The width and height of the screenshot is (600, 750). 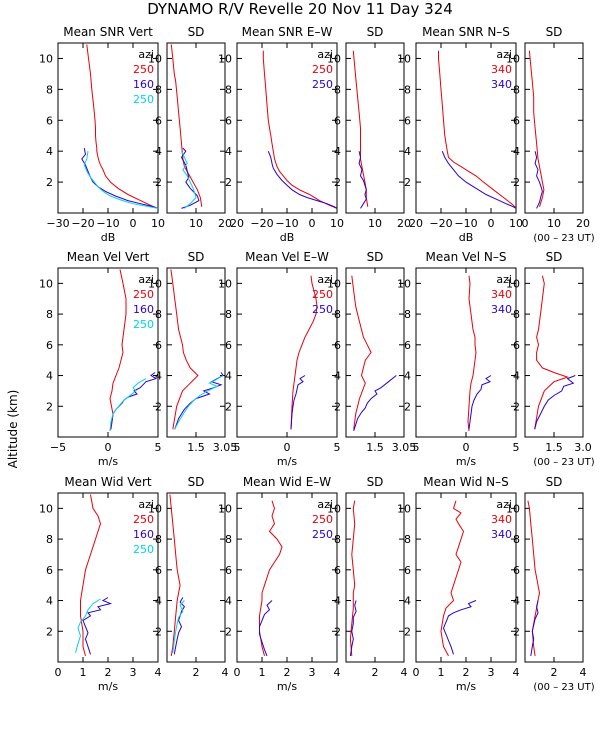 I want to click on legend-entry-cyan: 250, so click(x=143, y=99).